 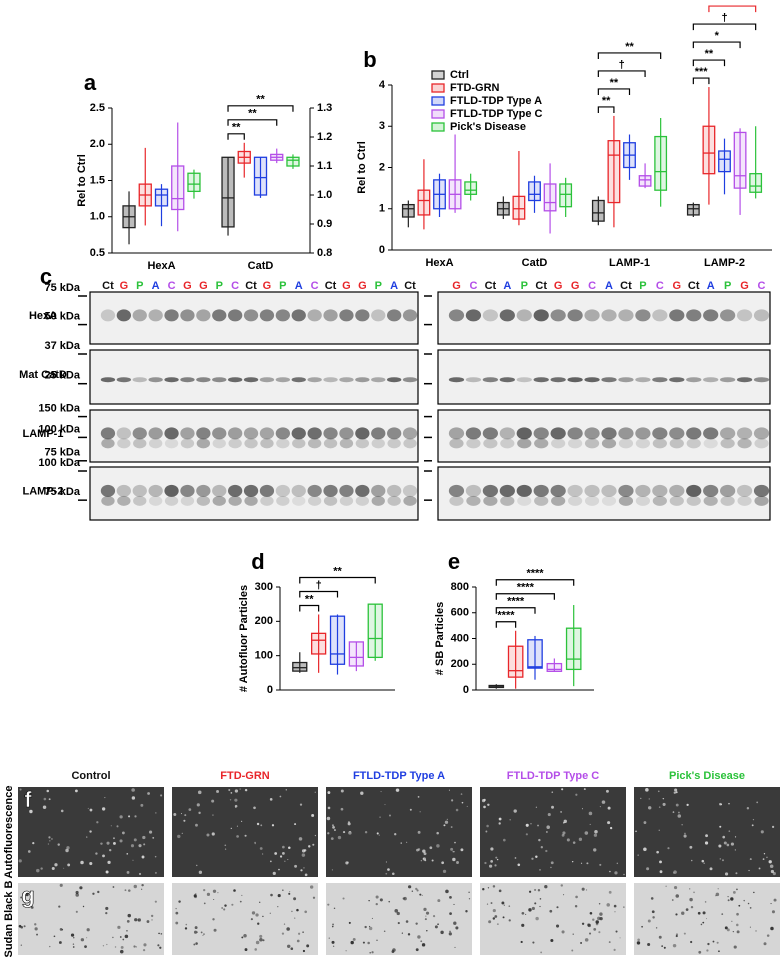 I want to click on significance-label: **, so click(x=252, y=114).